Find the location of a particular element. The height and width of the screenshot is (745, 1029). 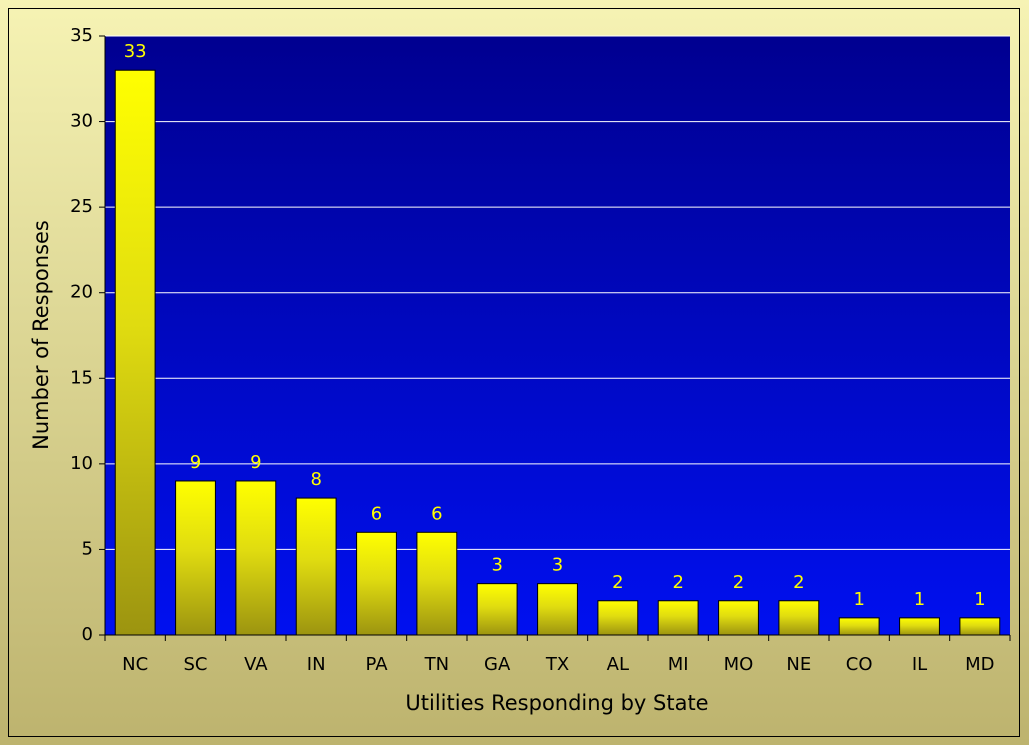

x-tick-label: CO is located at coordinates (859, 664).